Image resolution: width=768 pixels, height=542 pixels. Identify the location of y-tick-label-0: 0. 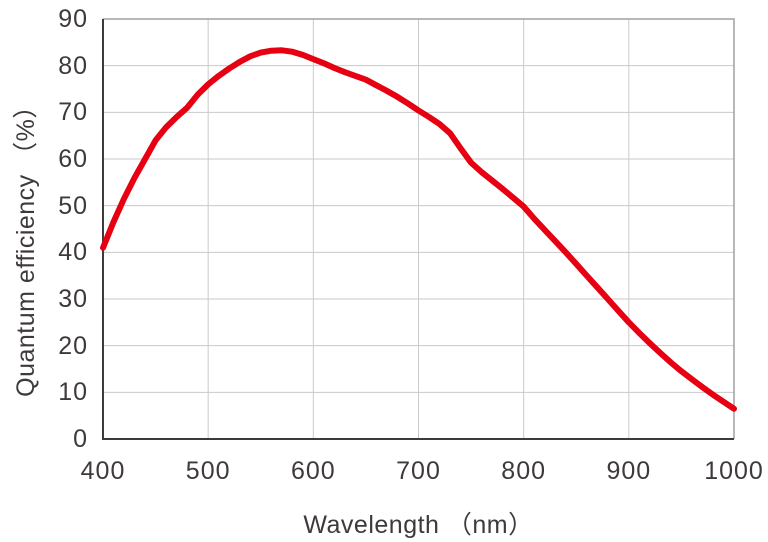
(80, 439).